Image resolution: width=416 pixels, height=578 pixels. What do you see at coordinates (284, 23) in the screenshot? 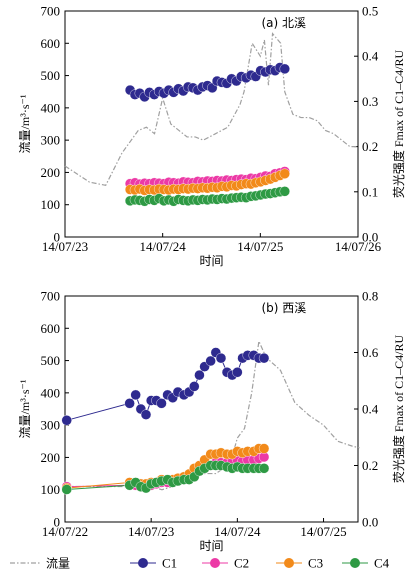
I see `panel-label: (a) 北溪` at bounding box center [284, 23].